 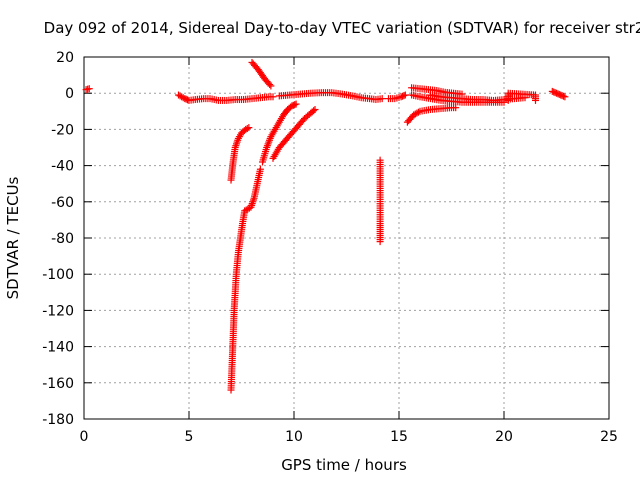 I want to click on y-tick-label: -120, so click(x=58, y=311).